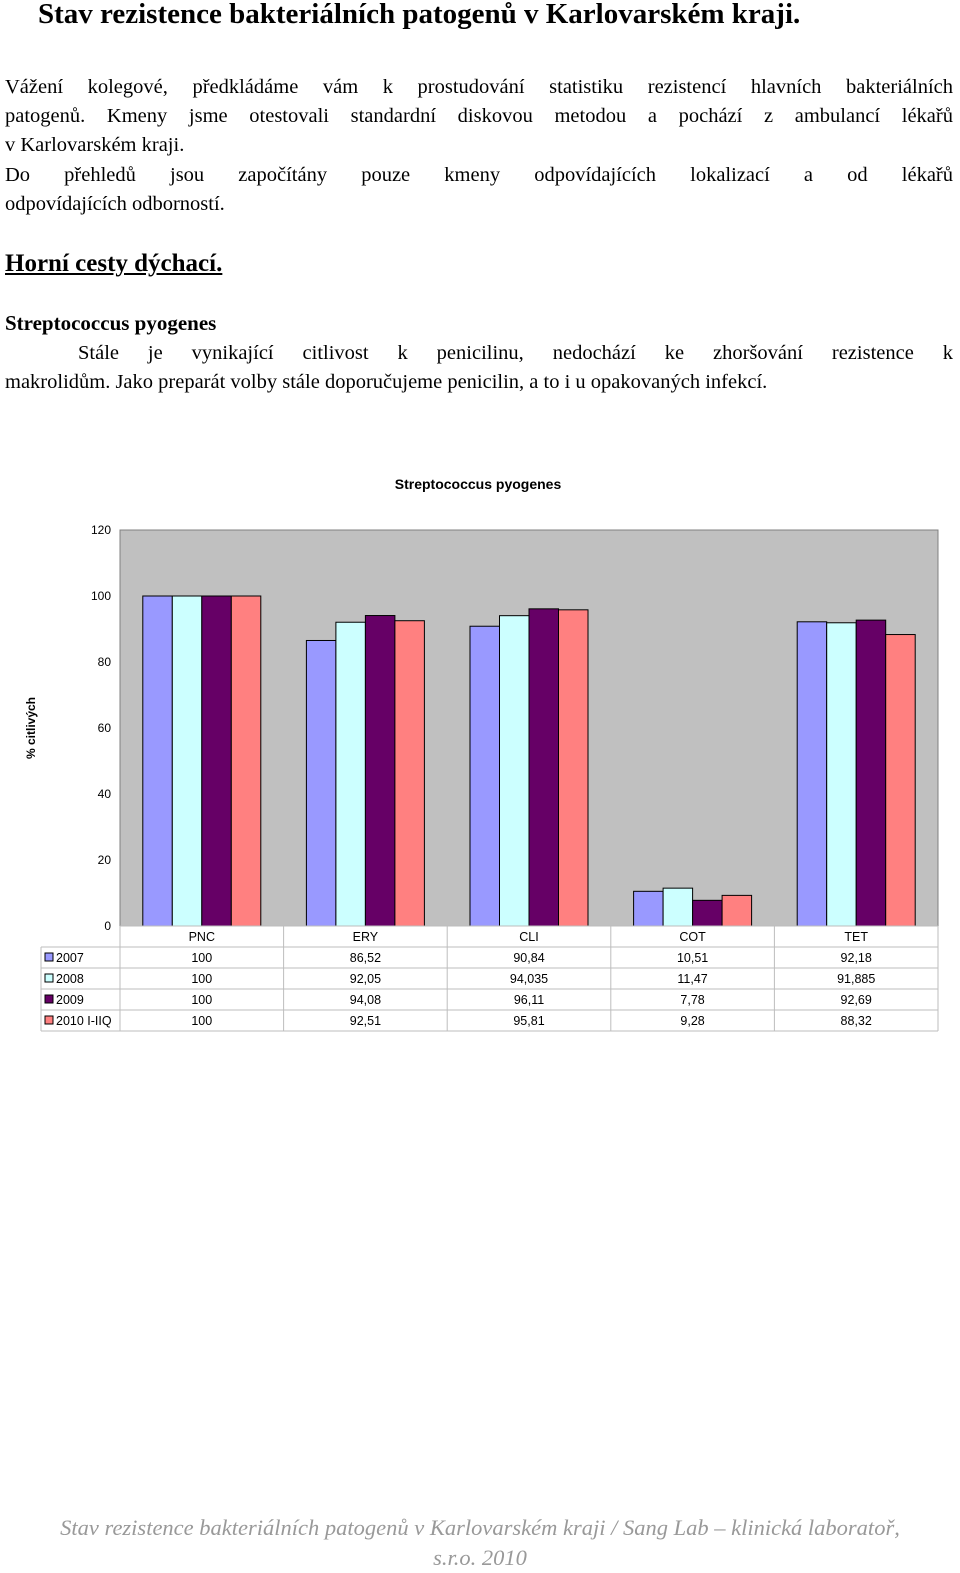  Describe the element at coordinates (31, 728) in the screenshot. I see `chart-y-axis-label: % citlivých` at that location.